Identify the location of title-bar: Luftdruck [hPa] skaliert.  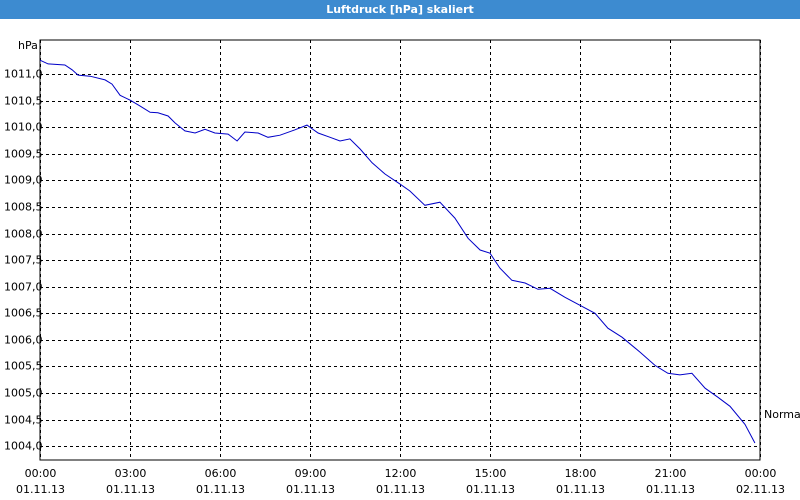
(400, 9).